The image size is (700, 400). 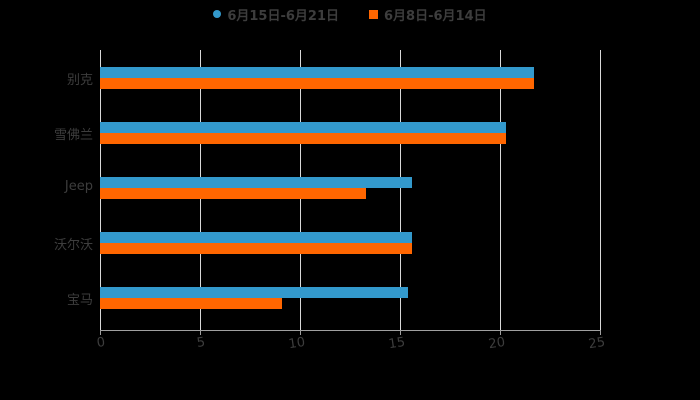 I want to click on x-tick-label: 0, so click(x=101, y=343).